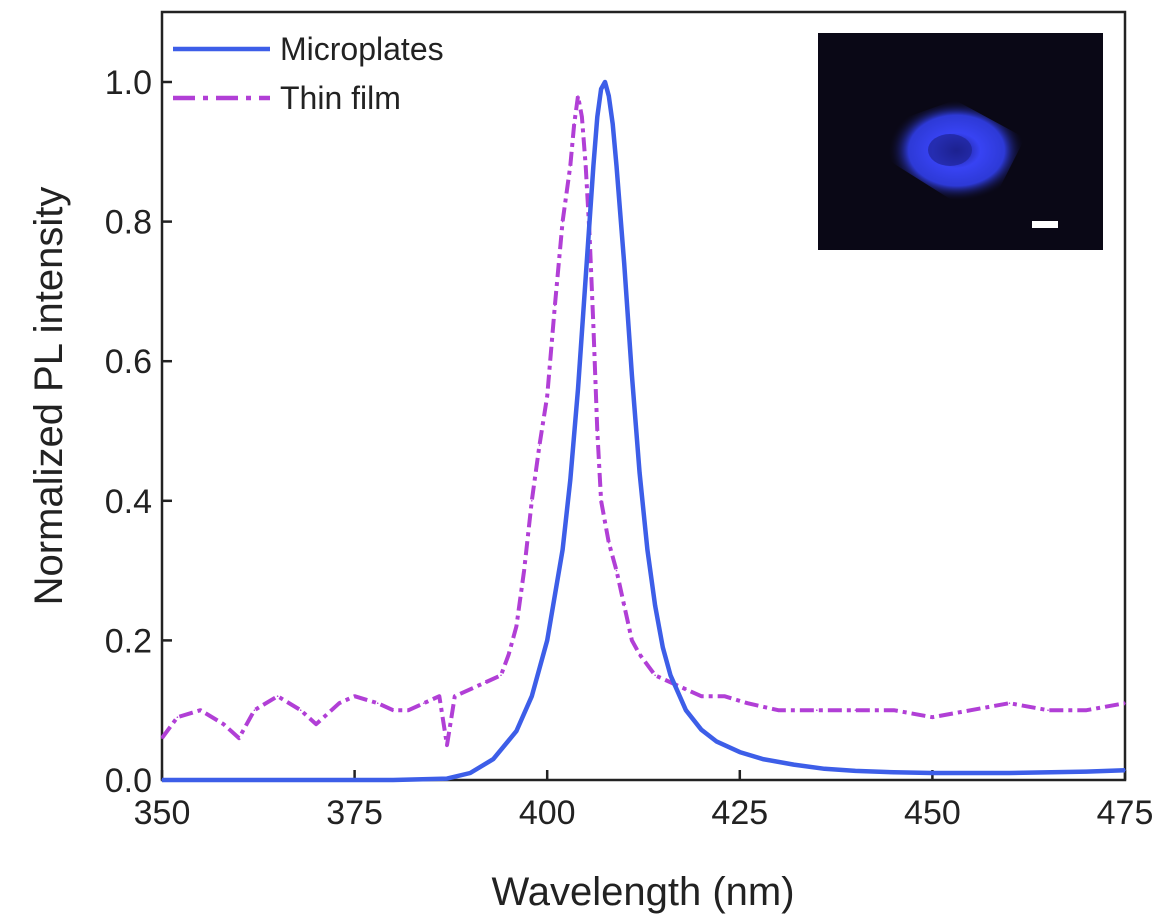 Image resolution: width=1165 pixels, height=921 pixels. What do you see at coordinates (128, 781) in the screenshot?
I see `y-tick-label: 0.0` at bounding box center [128, 781].